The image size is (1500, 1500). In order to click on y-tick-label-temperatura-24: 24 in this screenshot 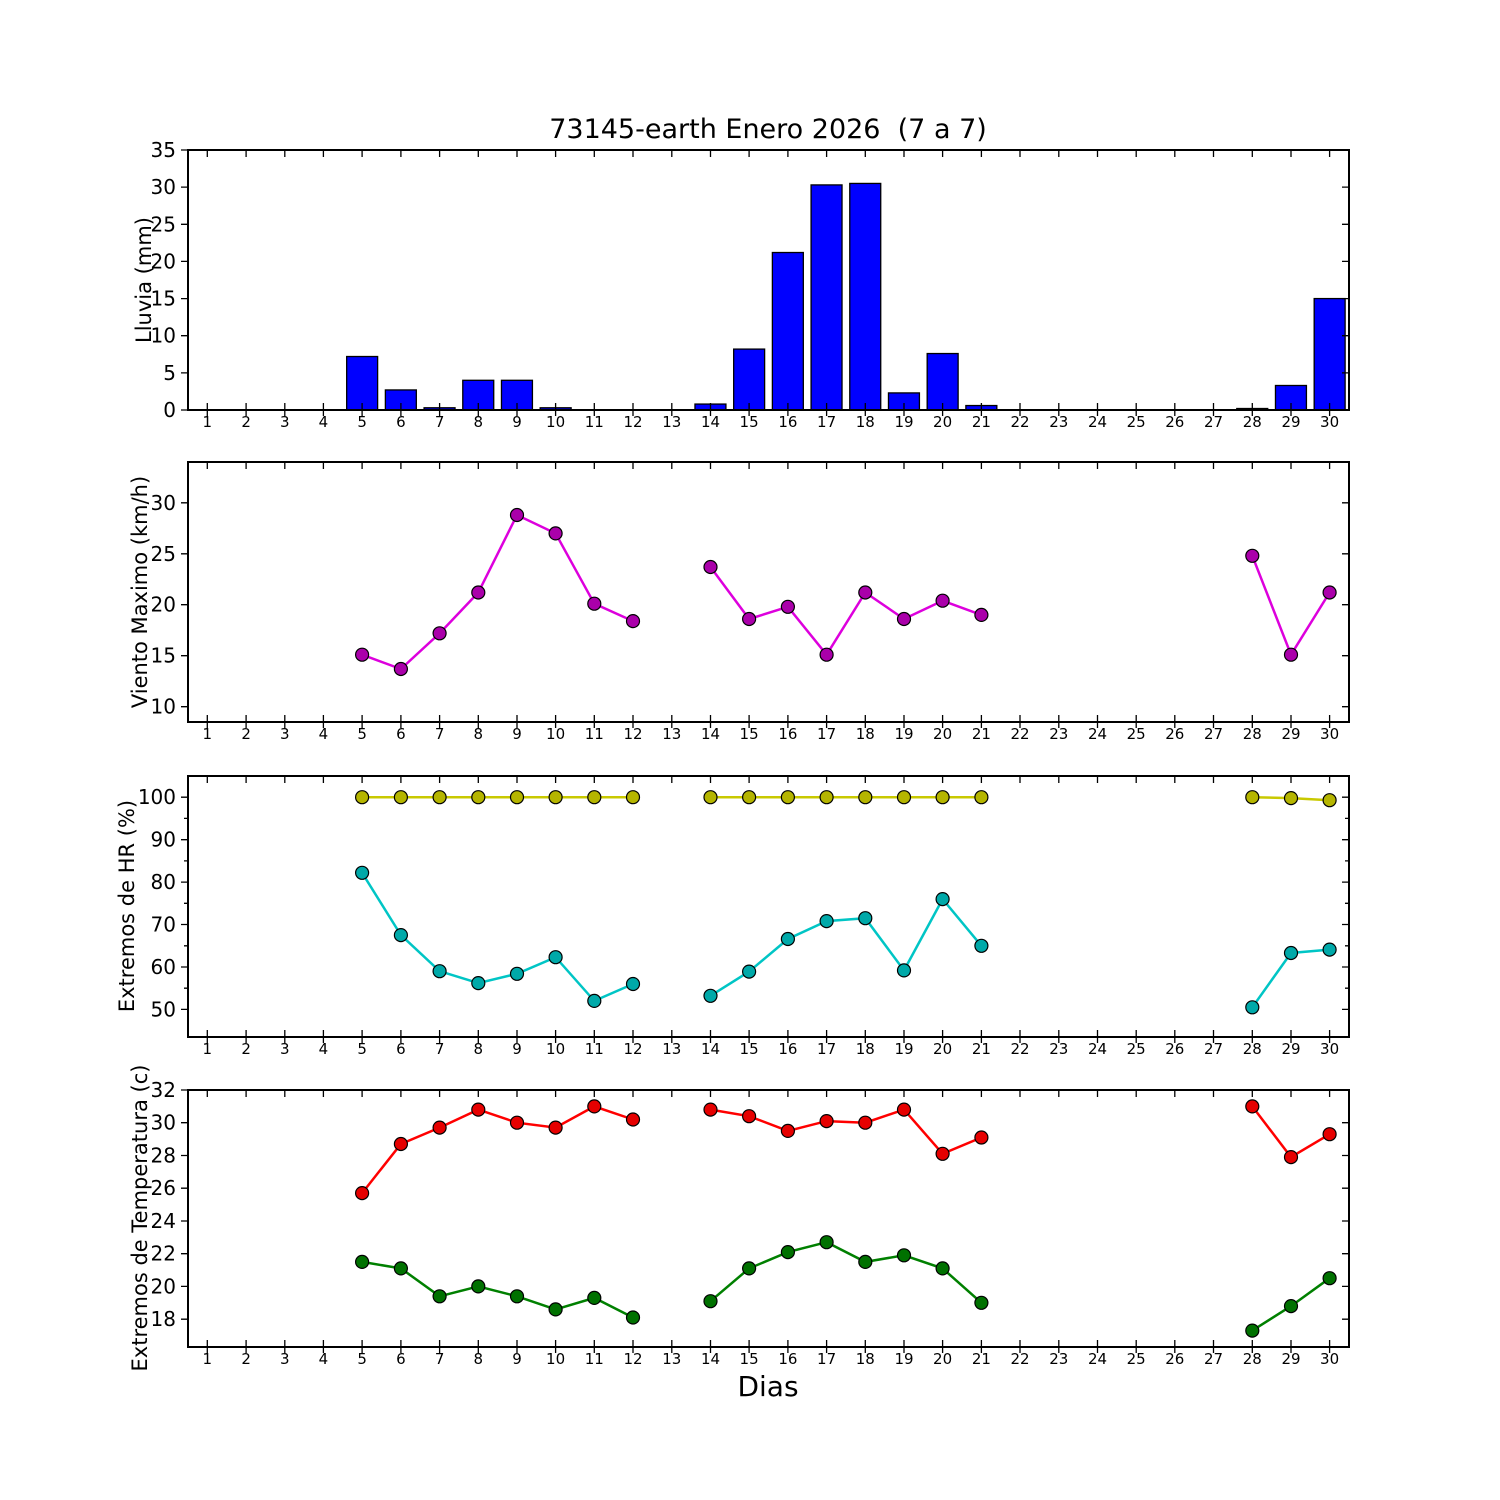, I will do `click(163, 1221)`.